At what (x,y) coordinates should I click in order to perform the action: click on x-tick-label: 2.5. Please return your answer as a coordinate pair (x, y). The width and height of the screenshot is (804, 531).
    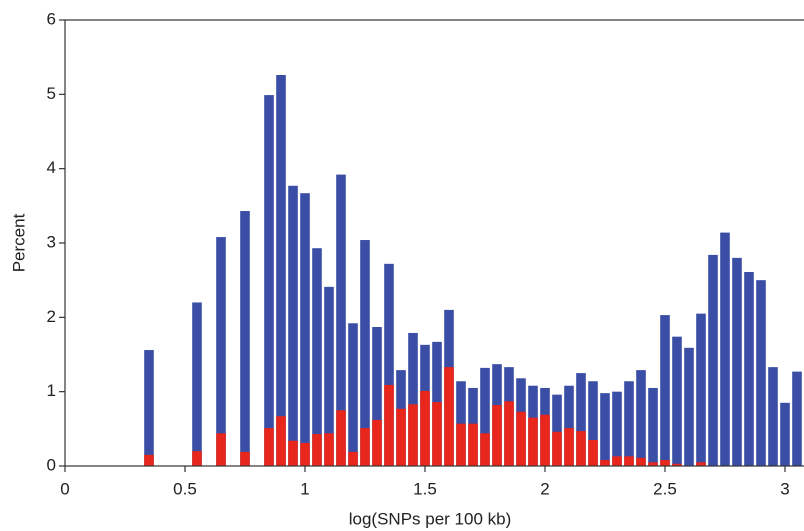
    Looking at the image, I should click on (665, 488).